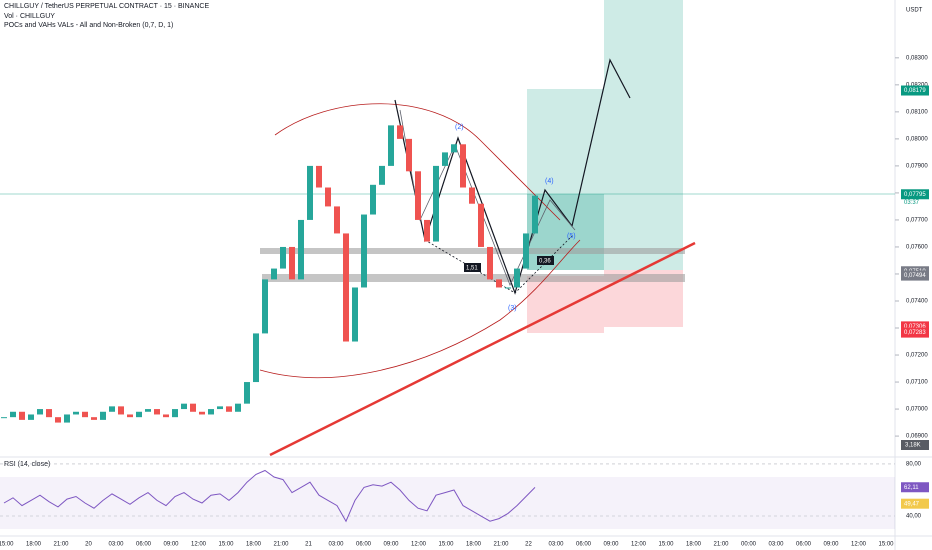  What do you see at coordinates (911, 488) in the screenshot?
I see `price-tag-label: 62,11` at bounding box center [911, 488].